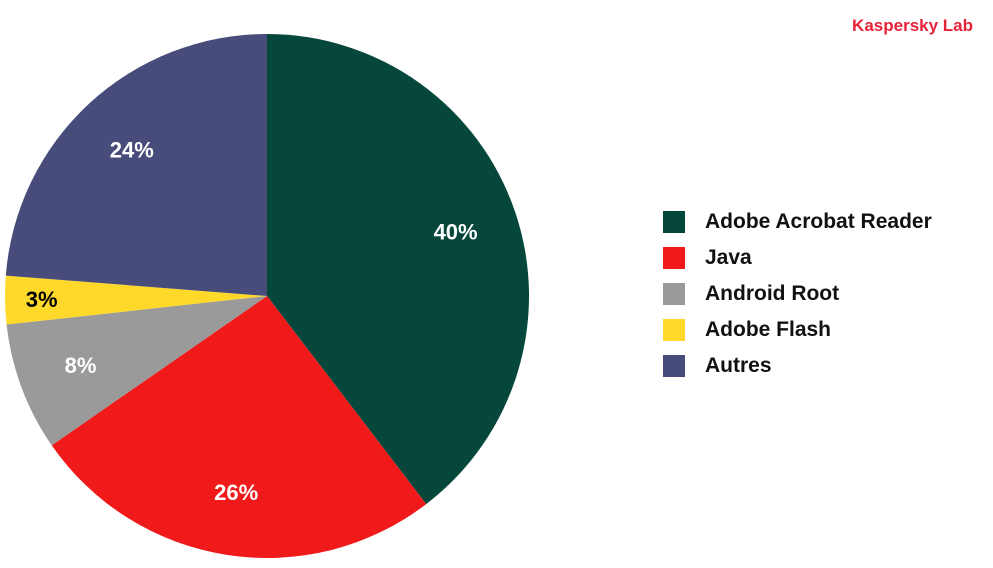  I want to click on legend-item-adobe-acrobat-reader: Adobe Acrobat Reader, so click(797, 222).